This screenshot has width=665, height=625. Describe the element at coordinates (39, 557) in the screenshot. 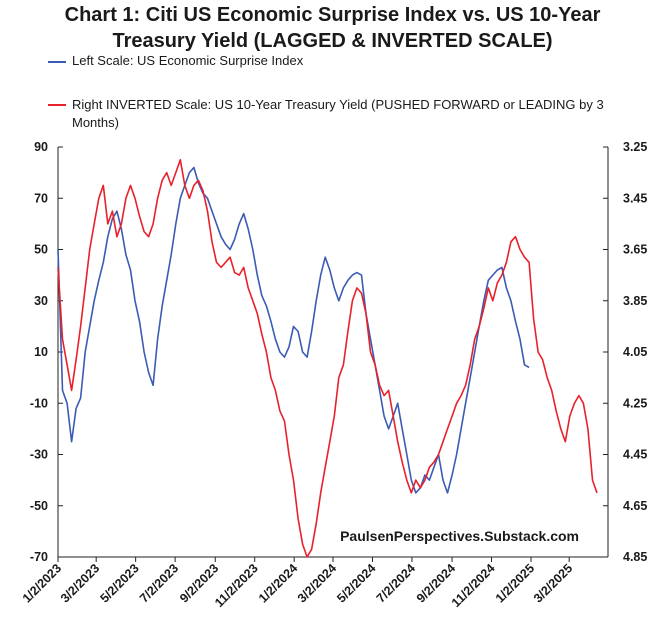

I see `left-tick-label: -70` at that location.